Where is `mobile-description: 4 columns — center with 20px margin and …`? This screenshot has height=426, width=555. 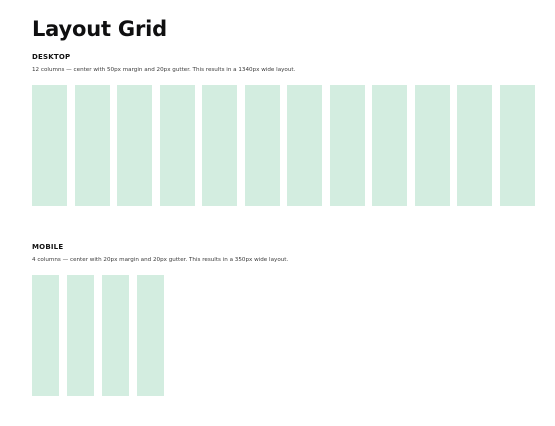 mobile-description: 4 columns — center with 20px margin and … is located at coordinates (160, 260).